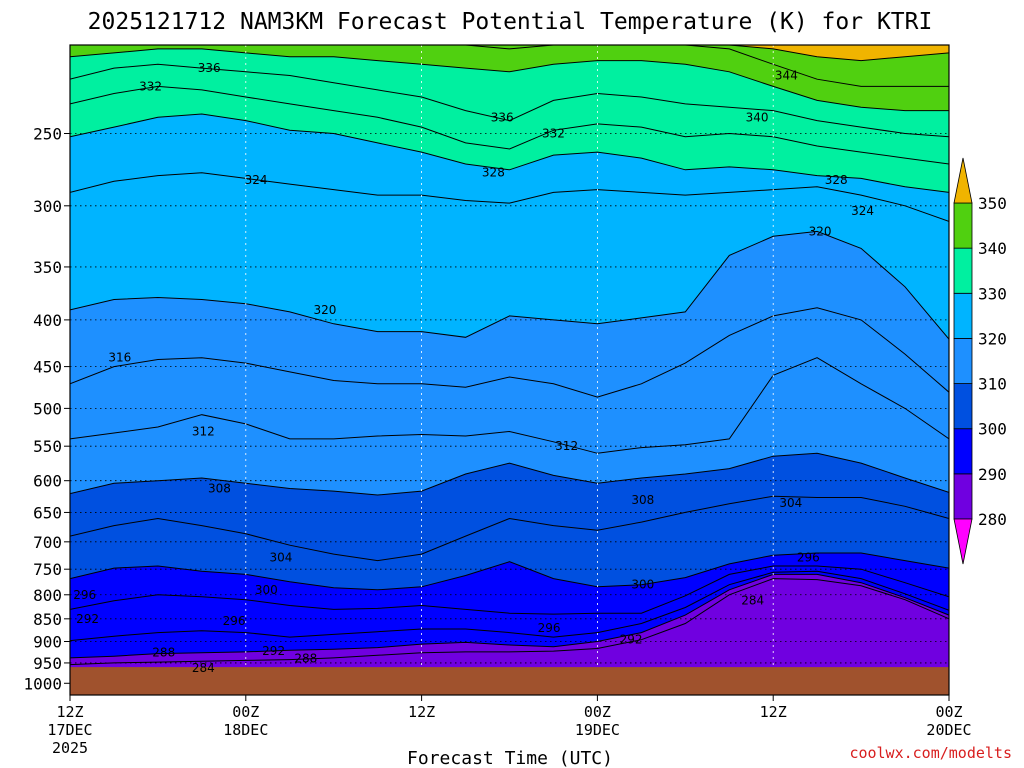  What do you see at coordinates (992, 519) in the screenshot?
I see `colorbar-label: 280` at bounding box center [992, 519].